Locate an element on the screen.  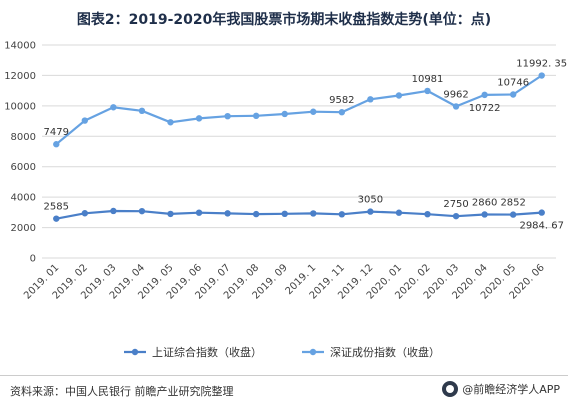
chart-title: 图表2：2019-2020年我国股票市场期末收盘指数走势(单位：点) is located at coordinates (284, 20).